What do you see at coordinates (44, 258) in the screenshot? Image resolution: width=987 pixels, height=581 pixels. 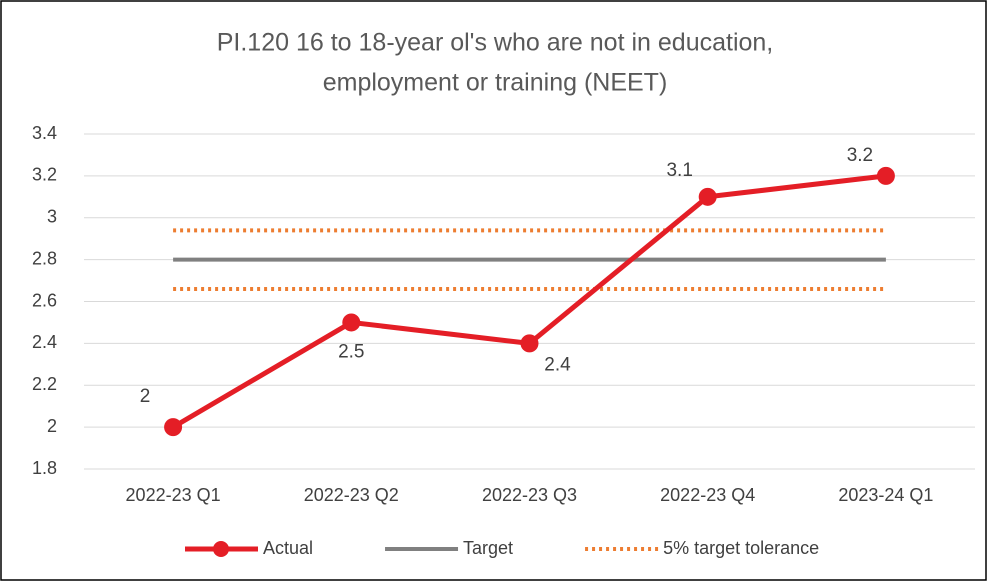 I see `y-tick-label: 2.8` at bounding box center [44, 258].